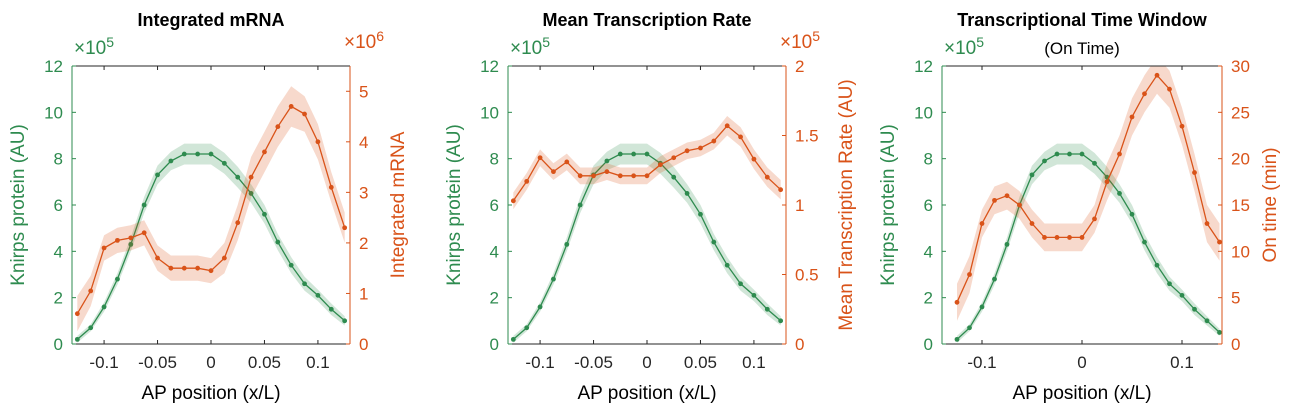 The width and height of the screenshot is (1294, 420). Describe the element at coordinates (530, 46) in the screenshot. I see `left-axis-exponent: ×10⁵` at that location.